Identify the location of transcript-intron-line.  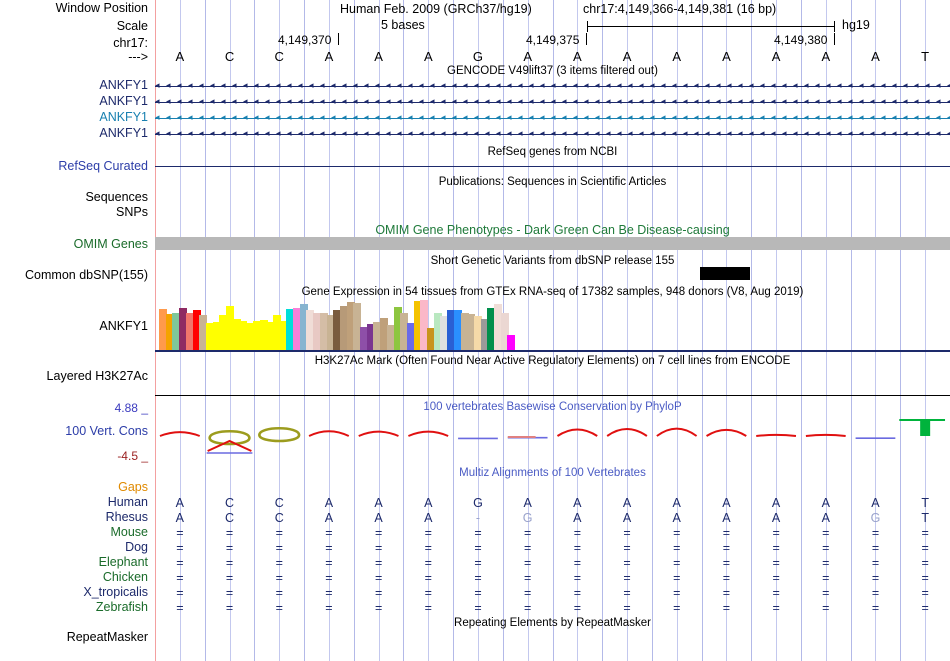
(552, 86).